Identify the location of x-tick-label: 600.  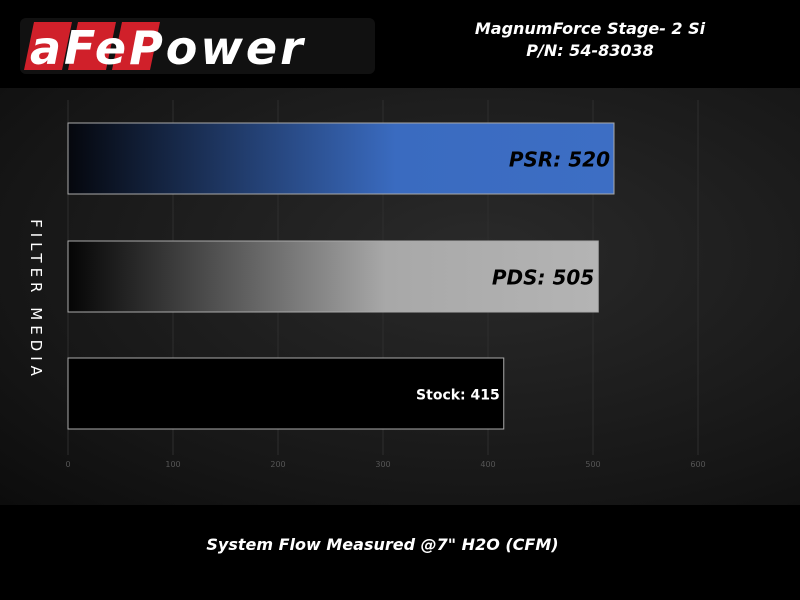
(697, 464).